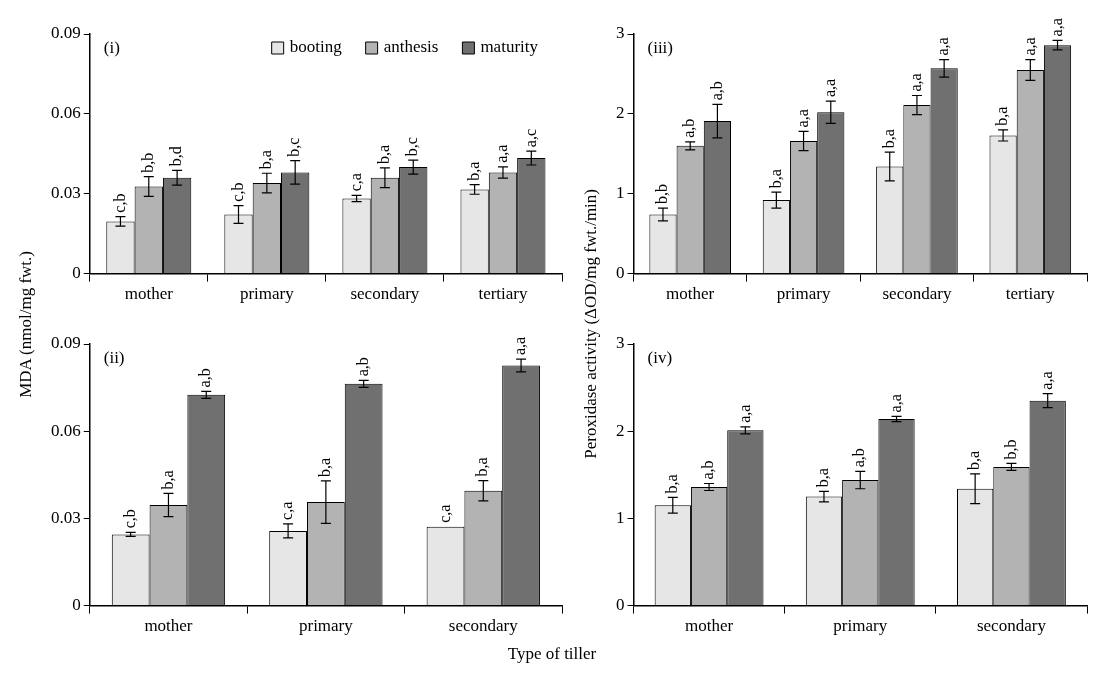 The width and height of the screenshot is (1104, 674). Describe the element at coordinates (26, 324) in the screenshot. I see `y-axis-title: MDA (nmol/mg fwt.)` at that location.